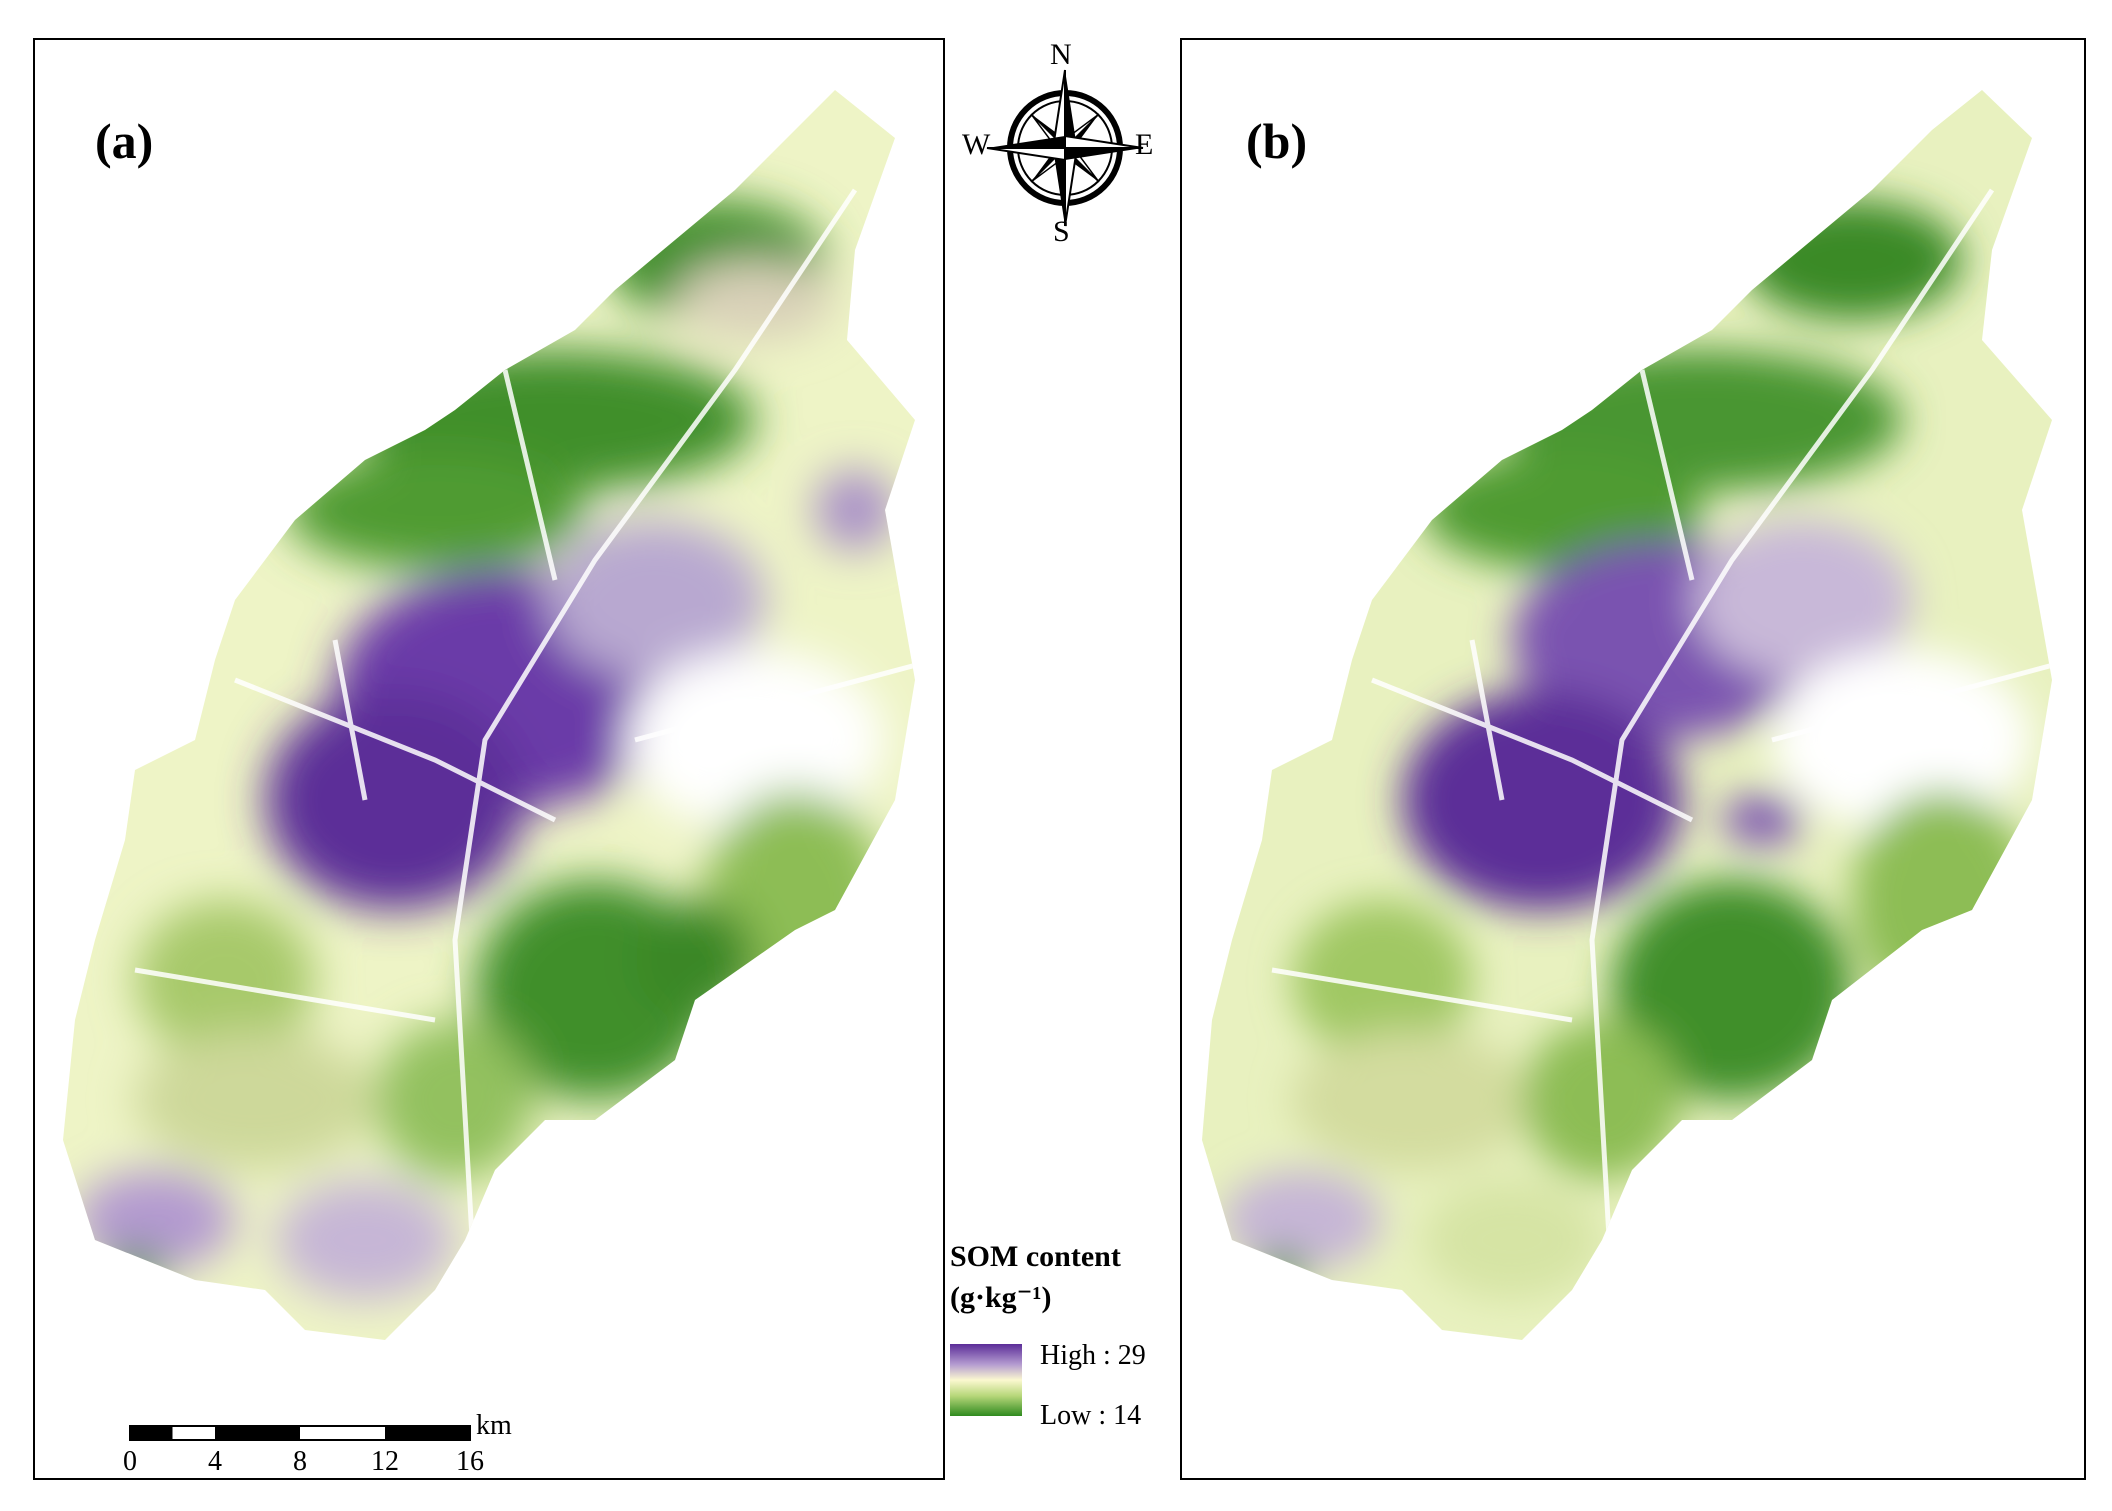 This screenshot has height=1511, width=2112. Describe the element at coordinates (1061, 54) in the screenshot. I see `compass-north-label: N` at that location.